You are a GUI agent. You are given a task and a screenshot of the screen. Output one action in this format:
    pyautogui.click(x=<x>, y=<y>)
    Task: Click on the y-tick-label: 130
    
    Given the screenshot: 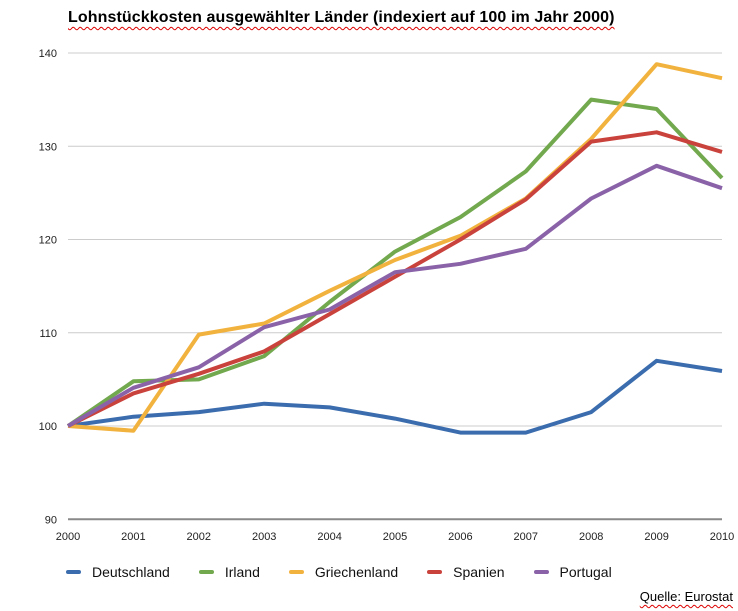 What is the action you would take?
    pyautogui.click(x=48, y=147)
    